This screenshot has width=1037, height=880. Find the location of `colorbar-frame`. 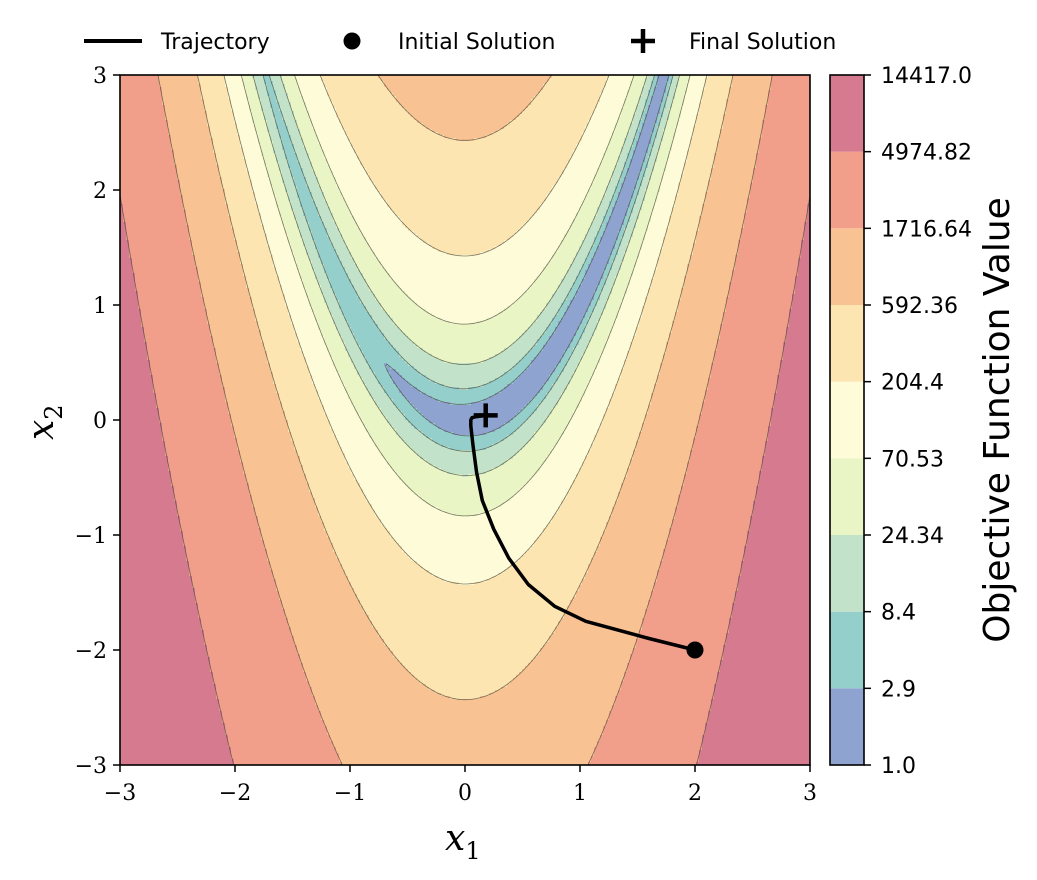

colorbar-frame is located at coordinates (847, 420).